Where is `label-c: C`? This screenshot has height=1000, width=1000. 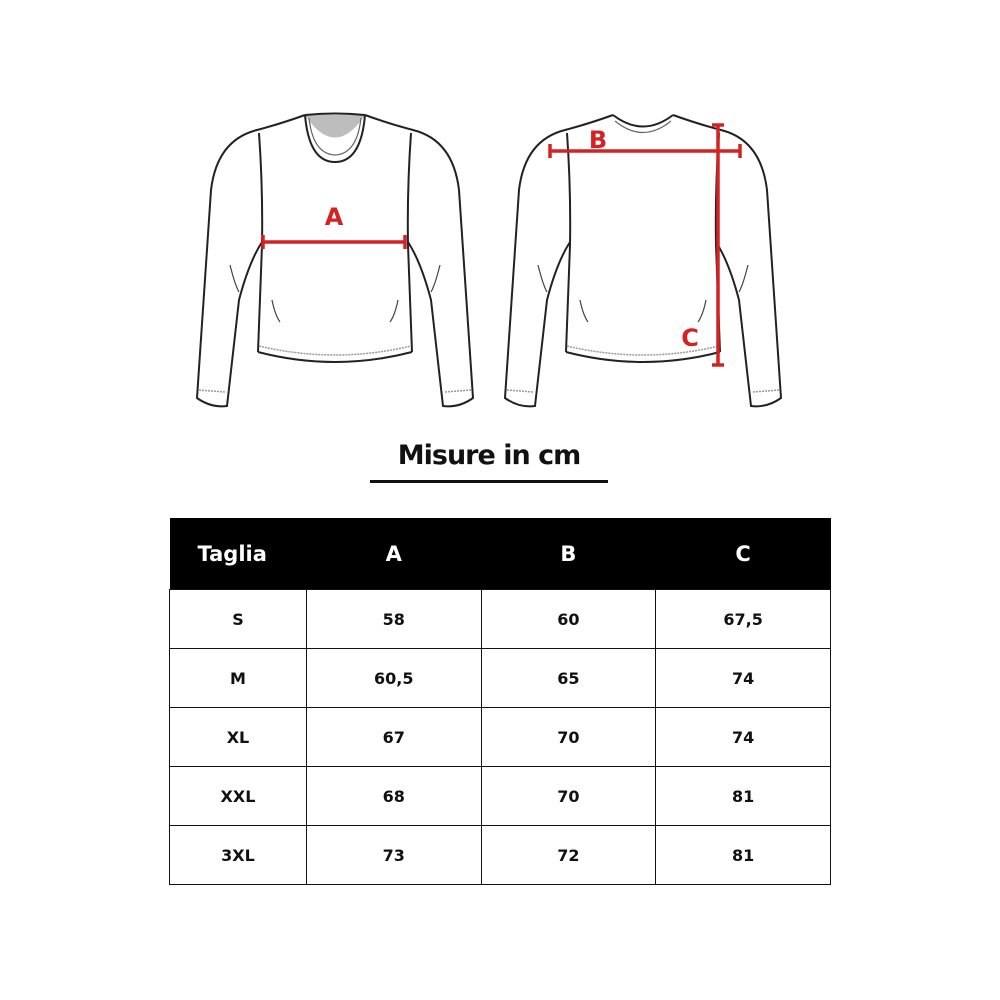
label-c: C is located at coordinates (690, 338).